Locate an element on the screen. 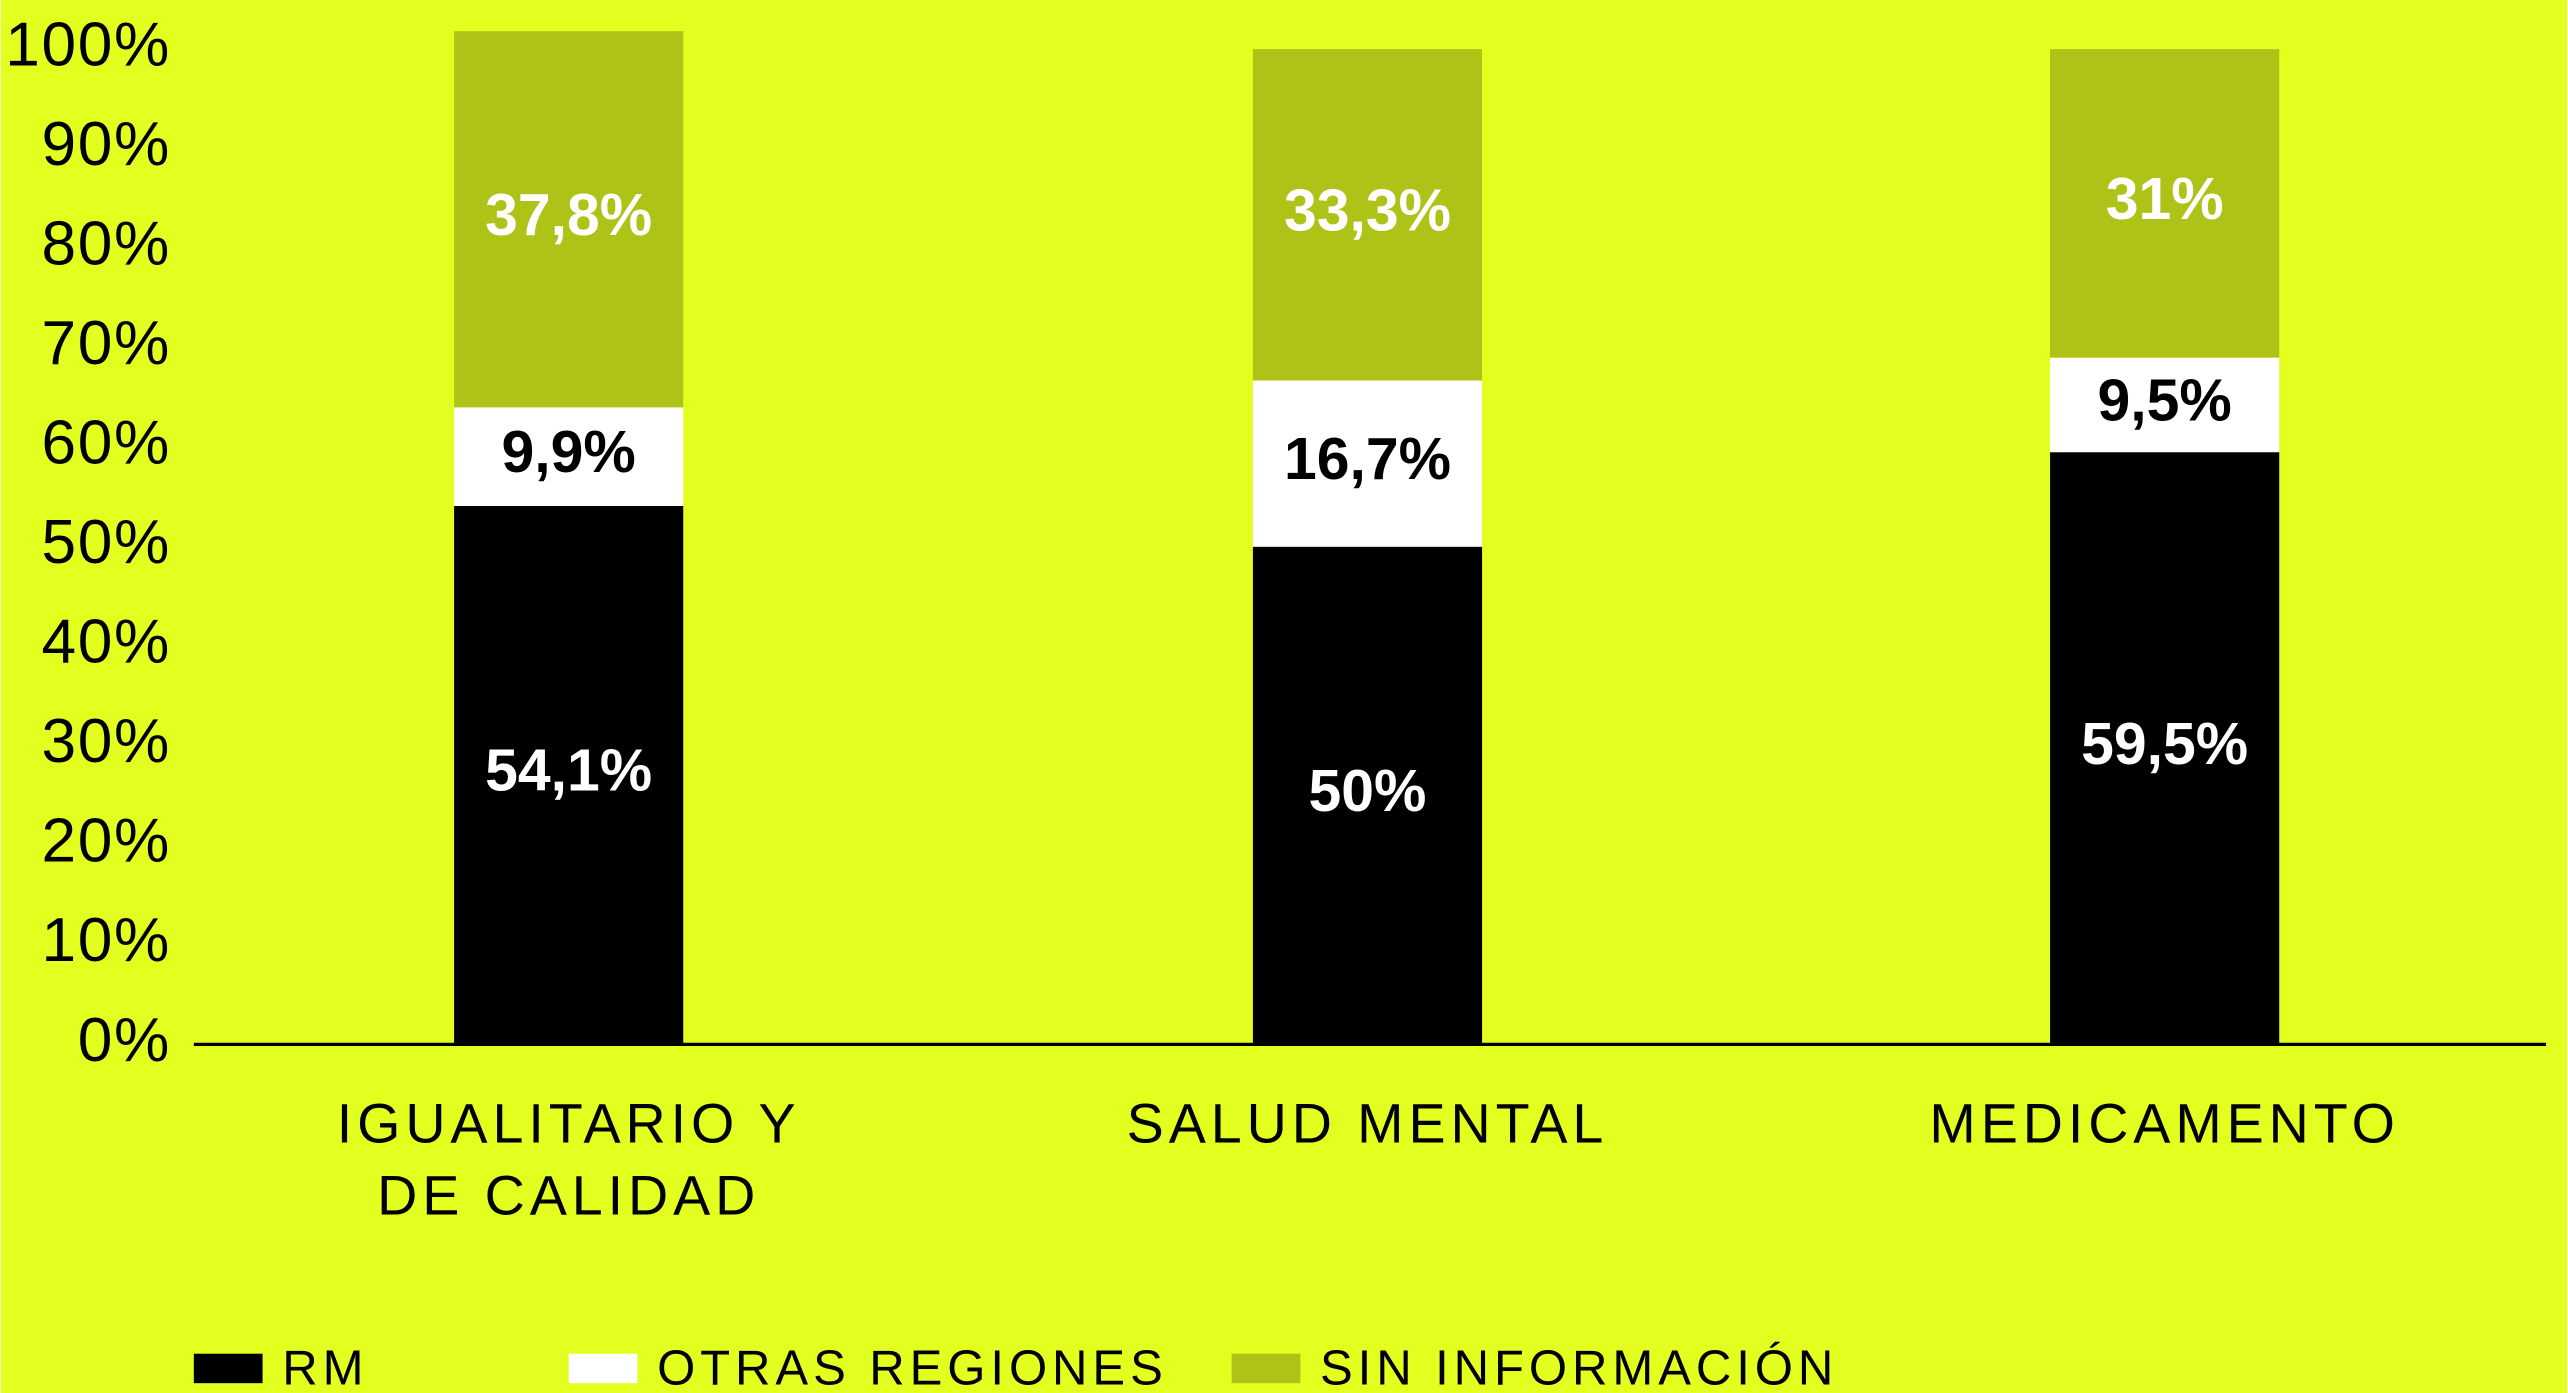 The width and height of the screenshot is (2568, 1393). y-tick-label: 70% is located at coordinates (106, 343).